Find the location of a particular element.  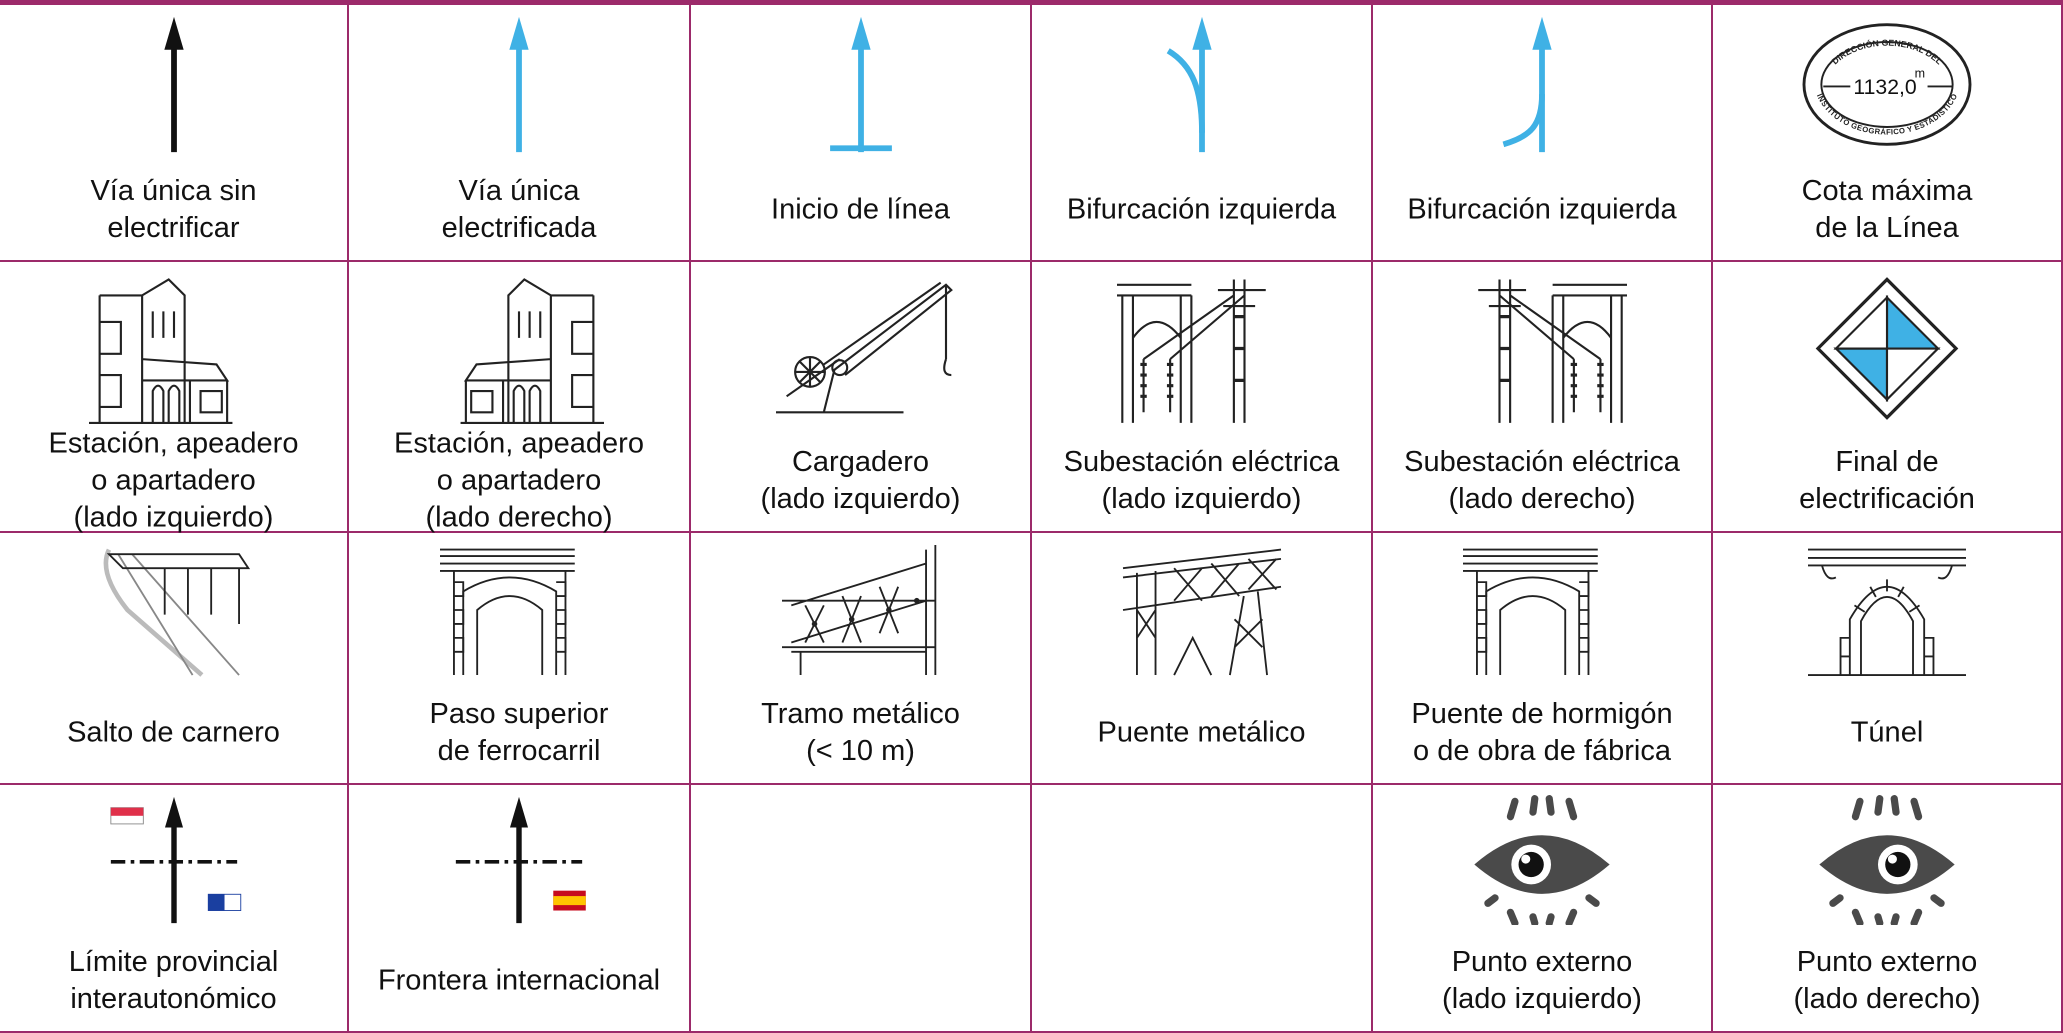

label-line: Puente de hormigón is located at coordinates (1542, 714).